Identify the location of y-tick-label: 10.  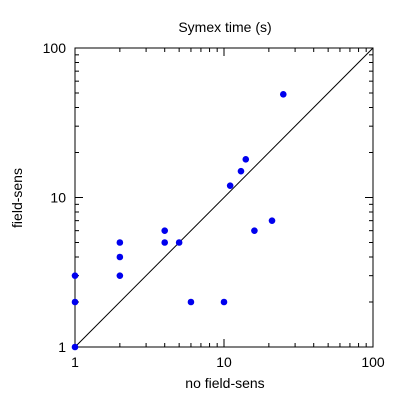
(58, 198).